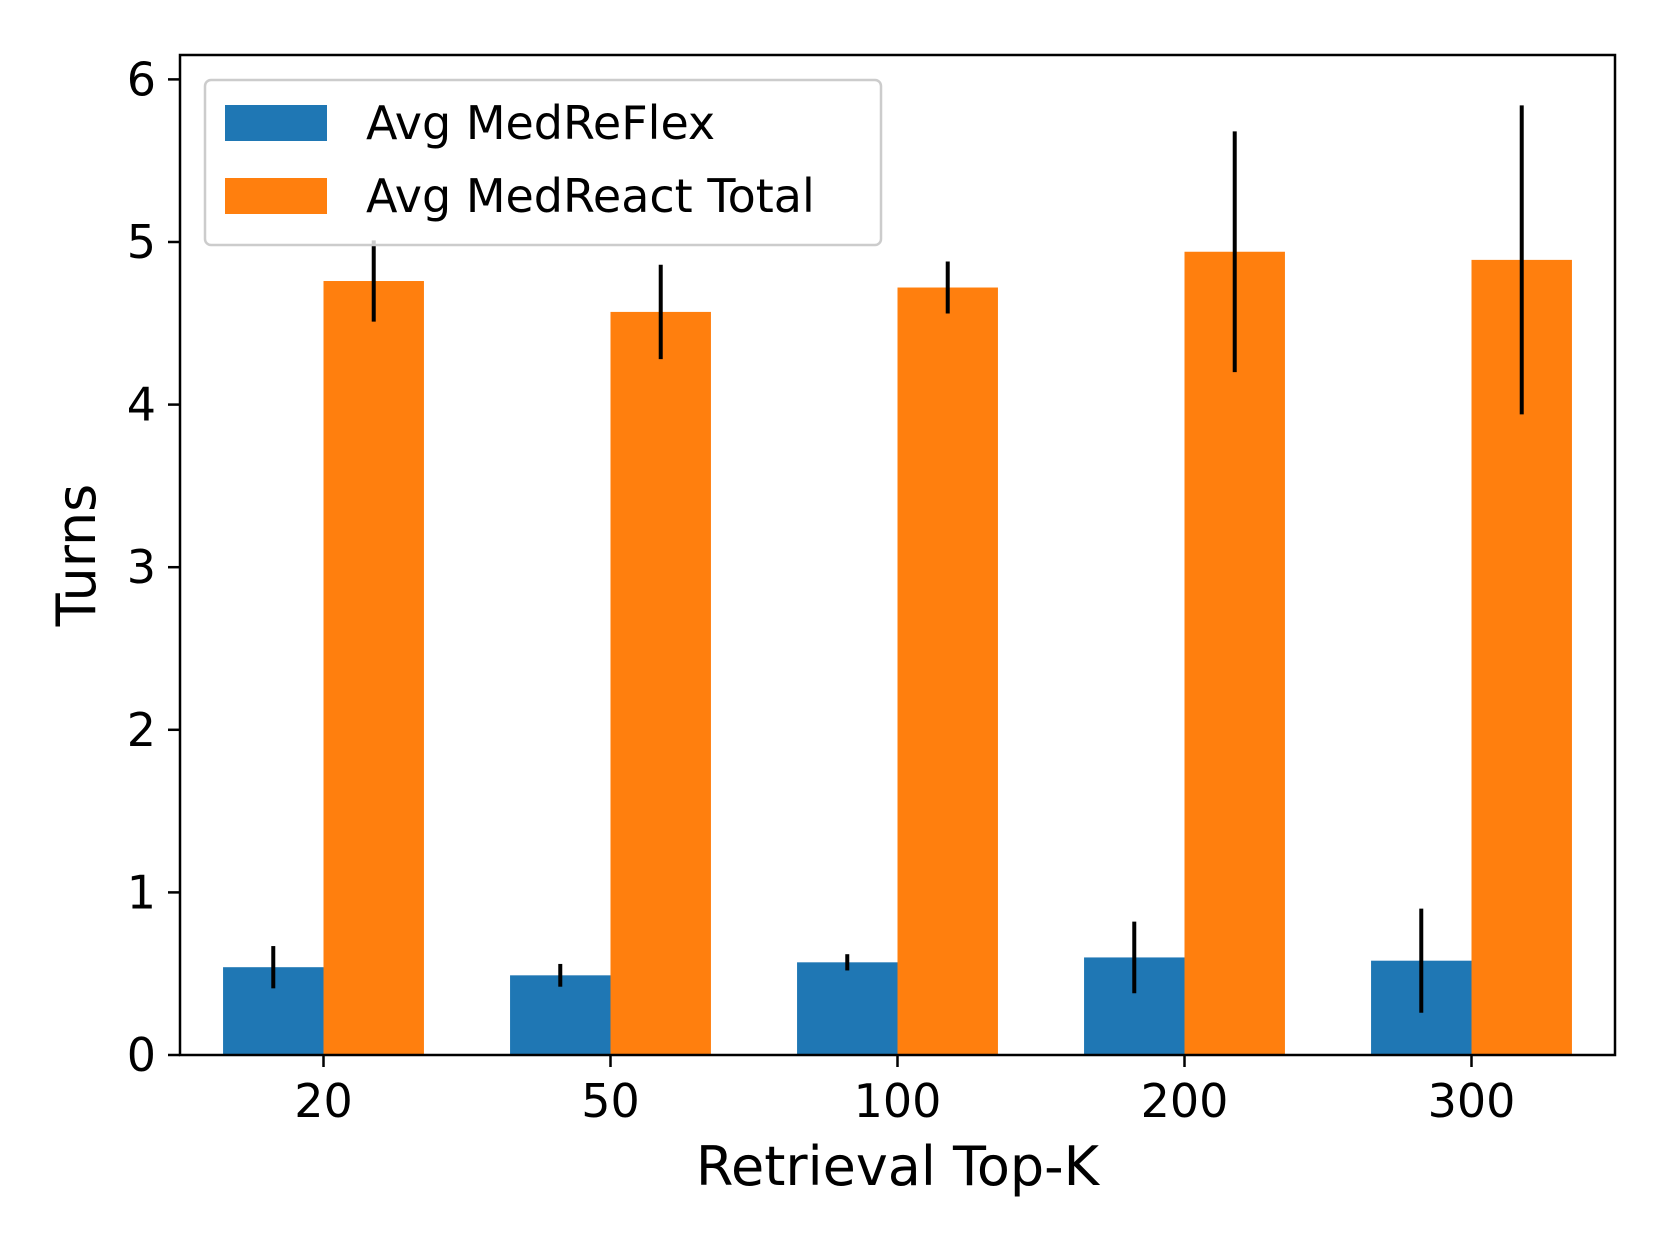 The width and height of the screenshot is (1660, 1245). I want to click on legend-label-medreact-total: Avg MedReact Total, so click(590, 196).